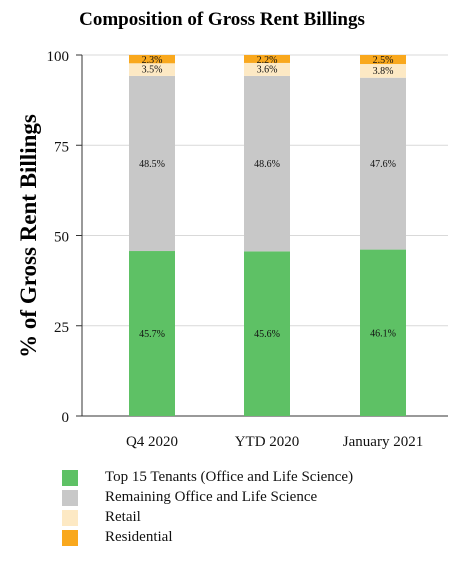 The height and width of the screenshot is (577, 458). I want to click on data-label: 3.6%, so click(267, 69).